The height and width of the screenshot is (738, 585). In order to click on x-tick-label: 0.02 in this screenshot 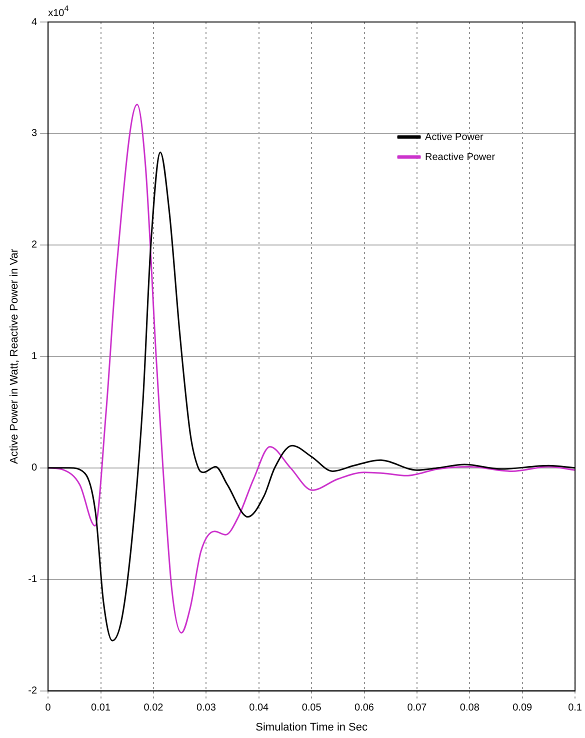, I will do `click(154, 708)`.